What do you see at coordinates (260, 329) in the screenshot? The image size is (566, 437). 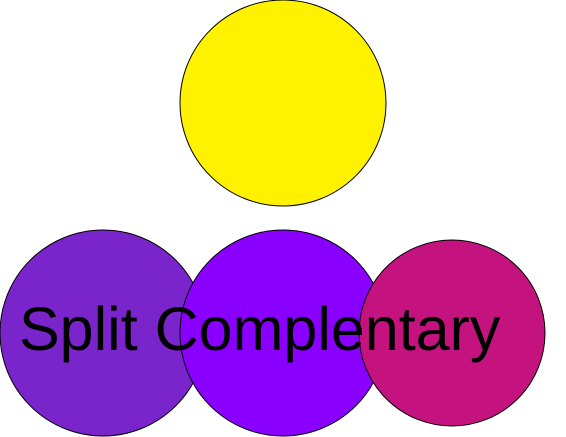 I see `diagram-caption: Split Complentary` at bounding box center [260, 329].